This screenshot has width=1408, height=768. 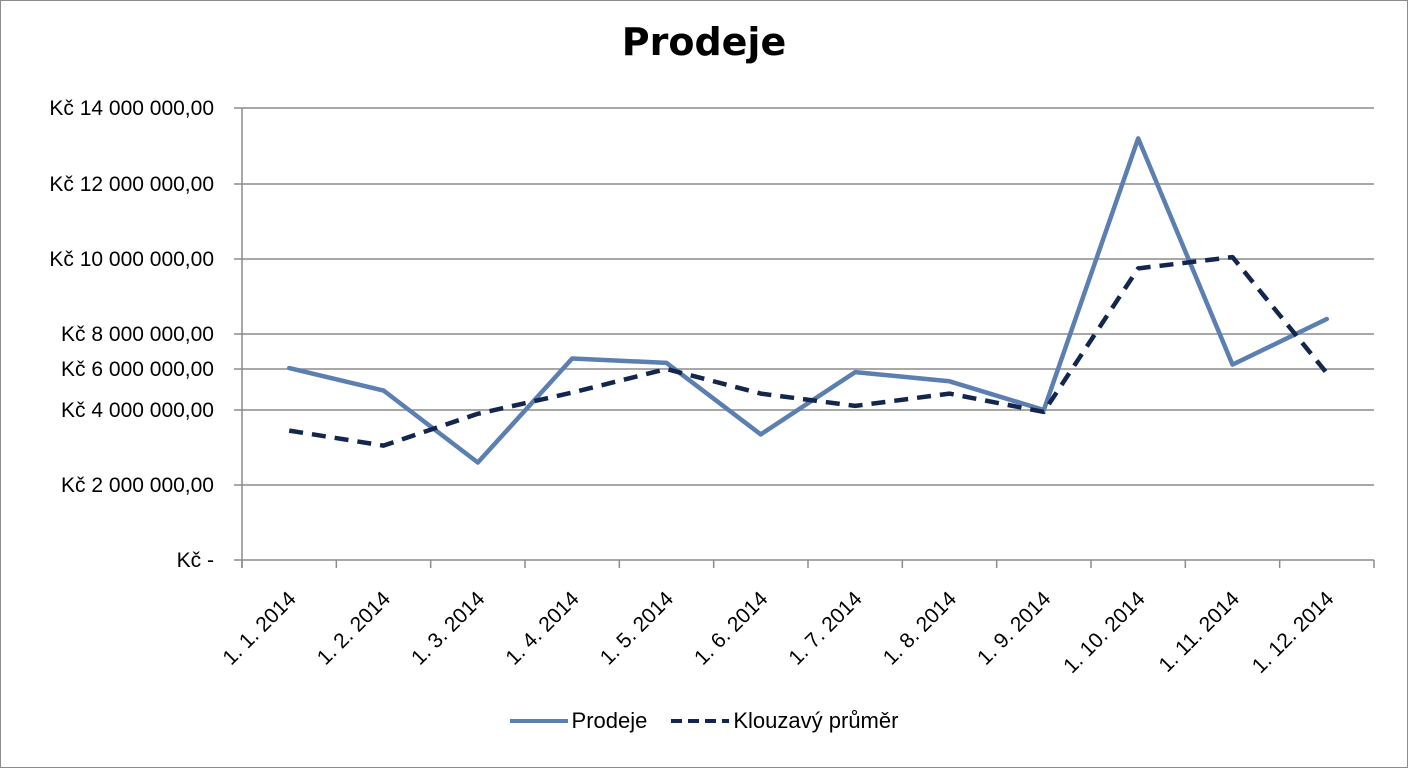 I want to click on y-tick-label: Kč 14 000 000,00, so click(x=131, y=108).